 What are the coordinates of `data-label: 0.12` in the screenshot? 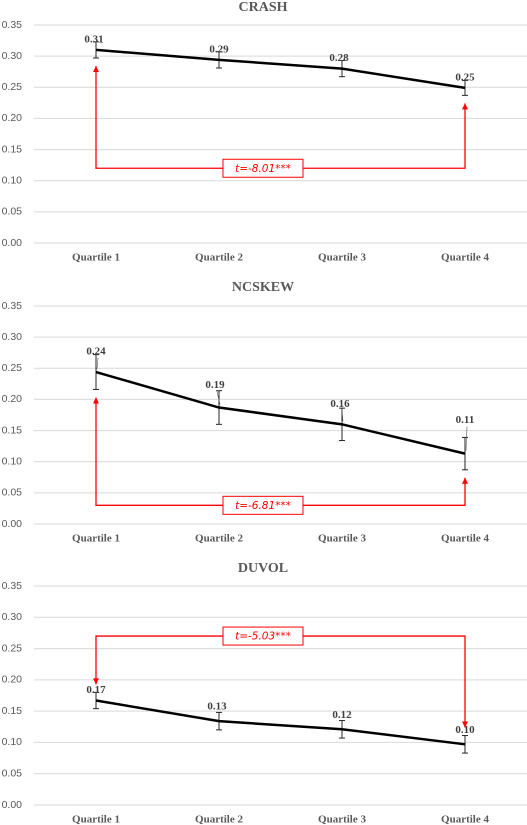 It's located at (342, 715).